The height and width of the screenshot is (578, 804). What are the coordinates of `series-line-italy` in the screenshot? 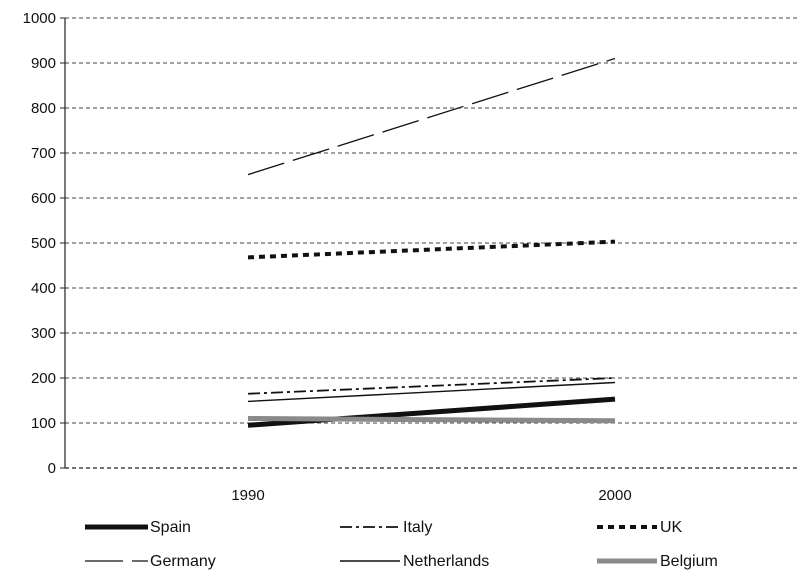 It's located at (431, 386).